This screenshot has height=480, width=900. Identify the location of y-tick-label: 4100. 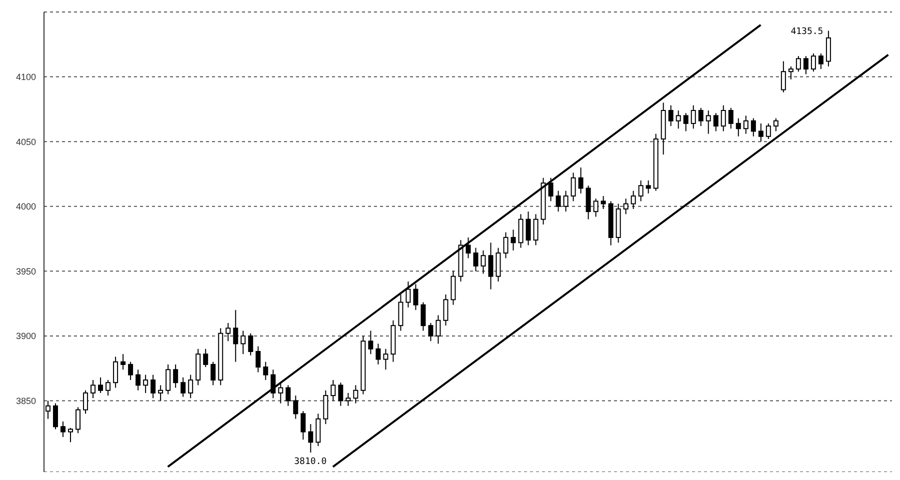
(26, 77).